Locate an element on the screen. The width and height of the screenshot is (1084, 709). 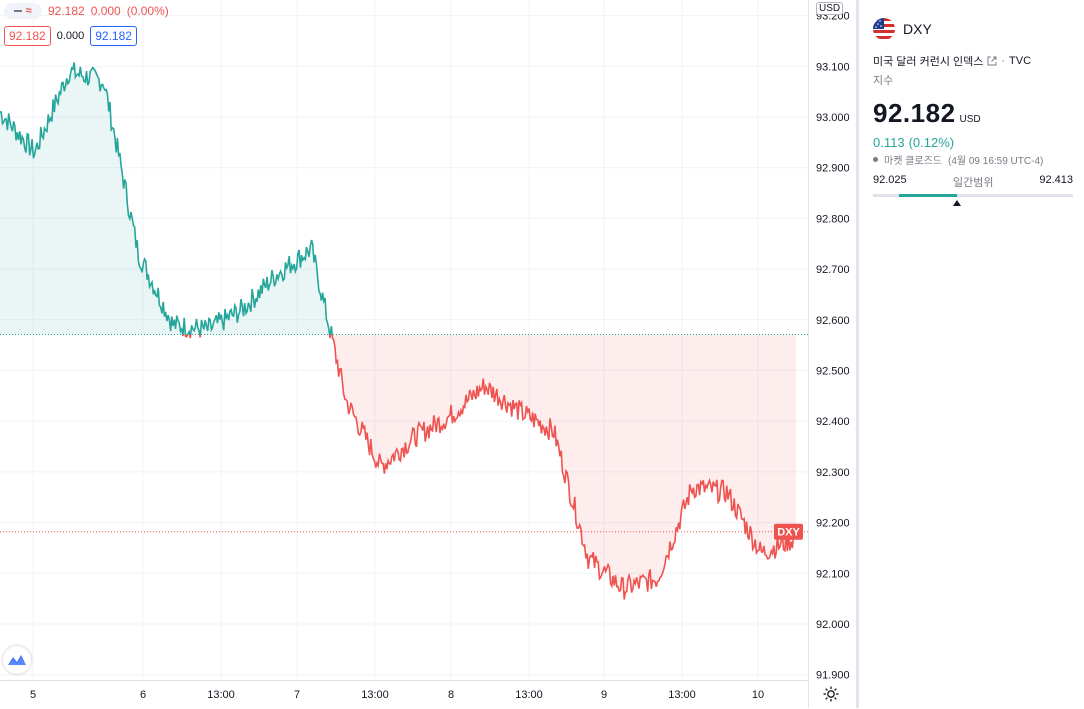
bid-box: 92.182 is located at coordinates (27, 36).